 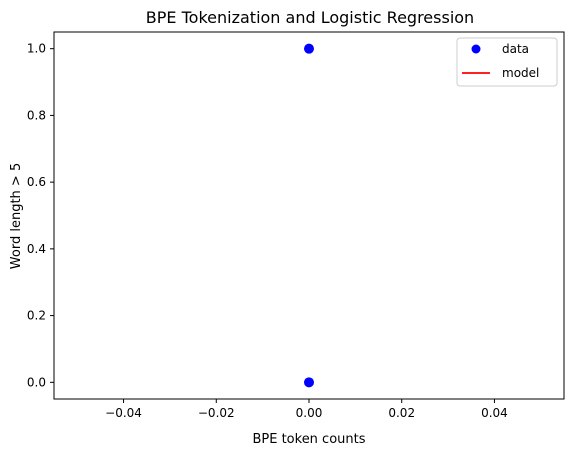 I want to click on legend-label-model: model, so click(x=520, y=73).